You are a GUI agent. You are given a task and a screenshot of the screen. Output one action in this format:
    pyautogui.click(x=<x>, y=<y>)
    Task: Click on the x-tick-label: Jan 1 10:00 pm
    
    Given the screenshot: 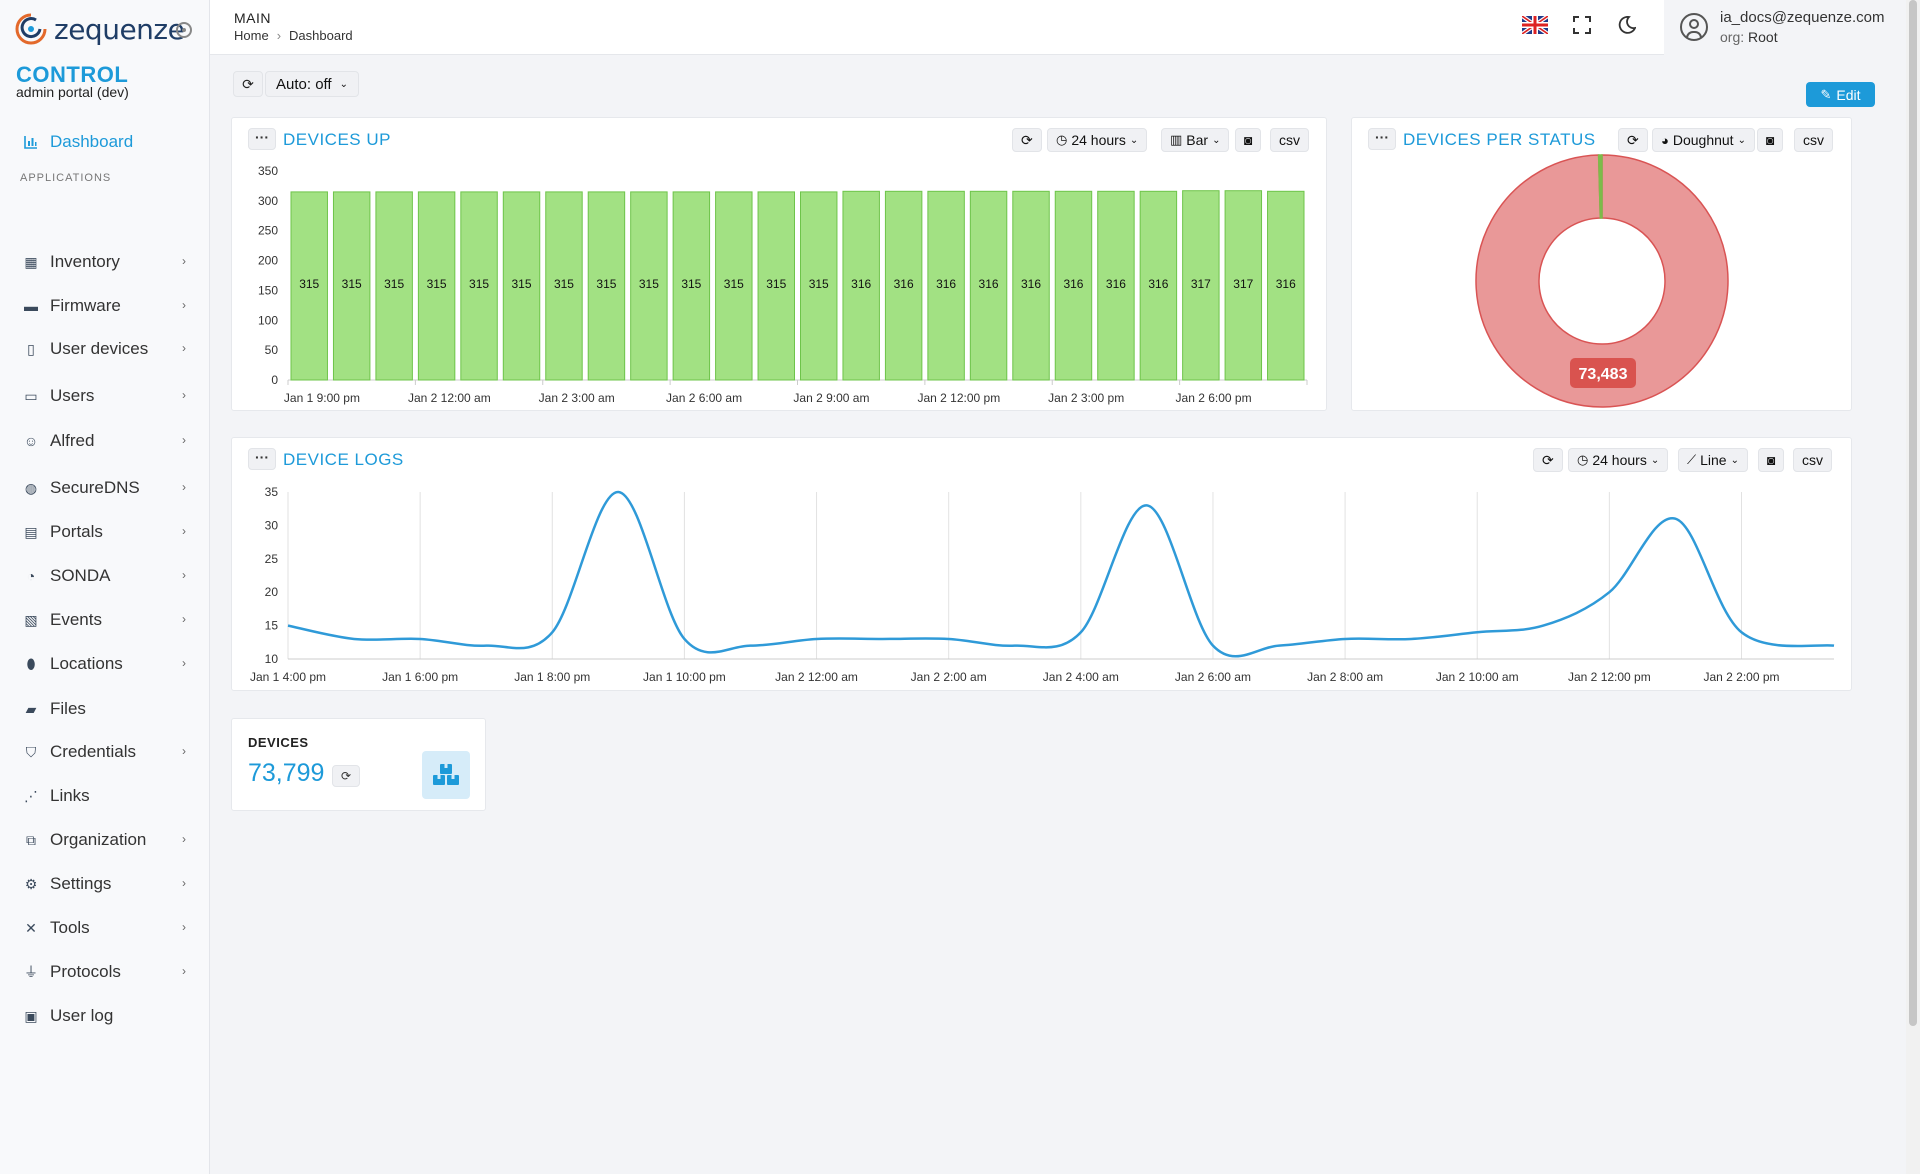 What is the action you would take?
    pyautogui.click(x=684, y=677)
    